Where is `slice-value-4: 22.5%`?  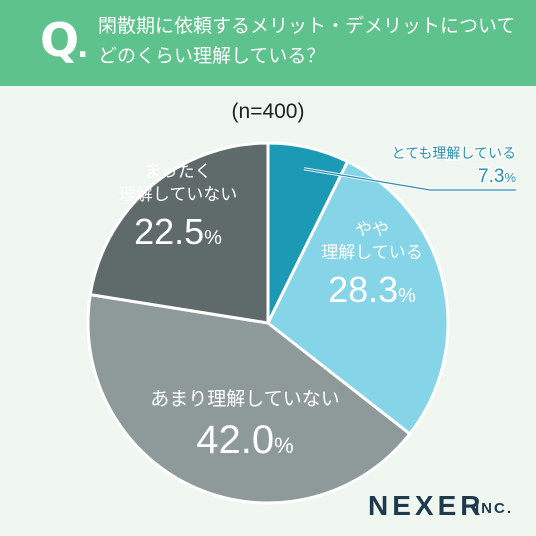 slice-value-4: 22.5% is located at coordinates (178, 231).